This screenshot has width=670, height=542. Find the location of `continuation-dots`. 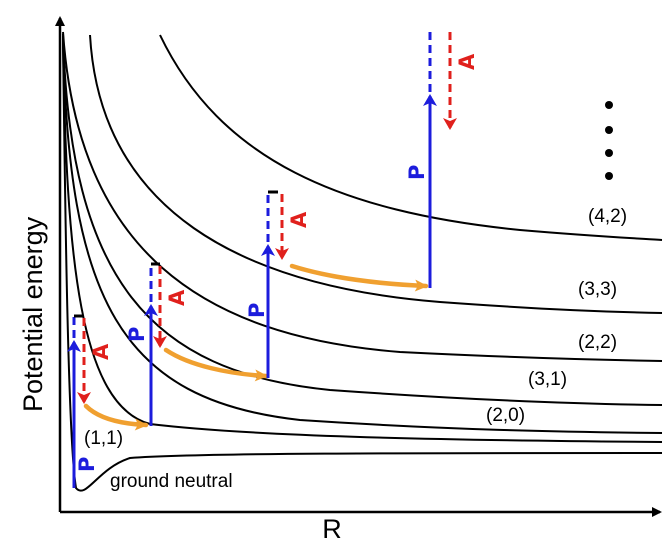

continuation-dots is located at coordinates (609, 140).